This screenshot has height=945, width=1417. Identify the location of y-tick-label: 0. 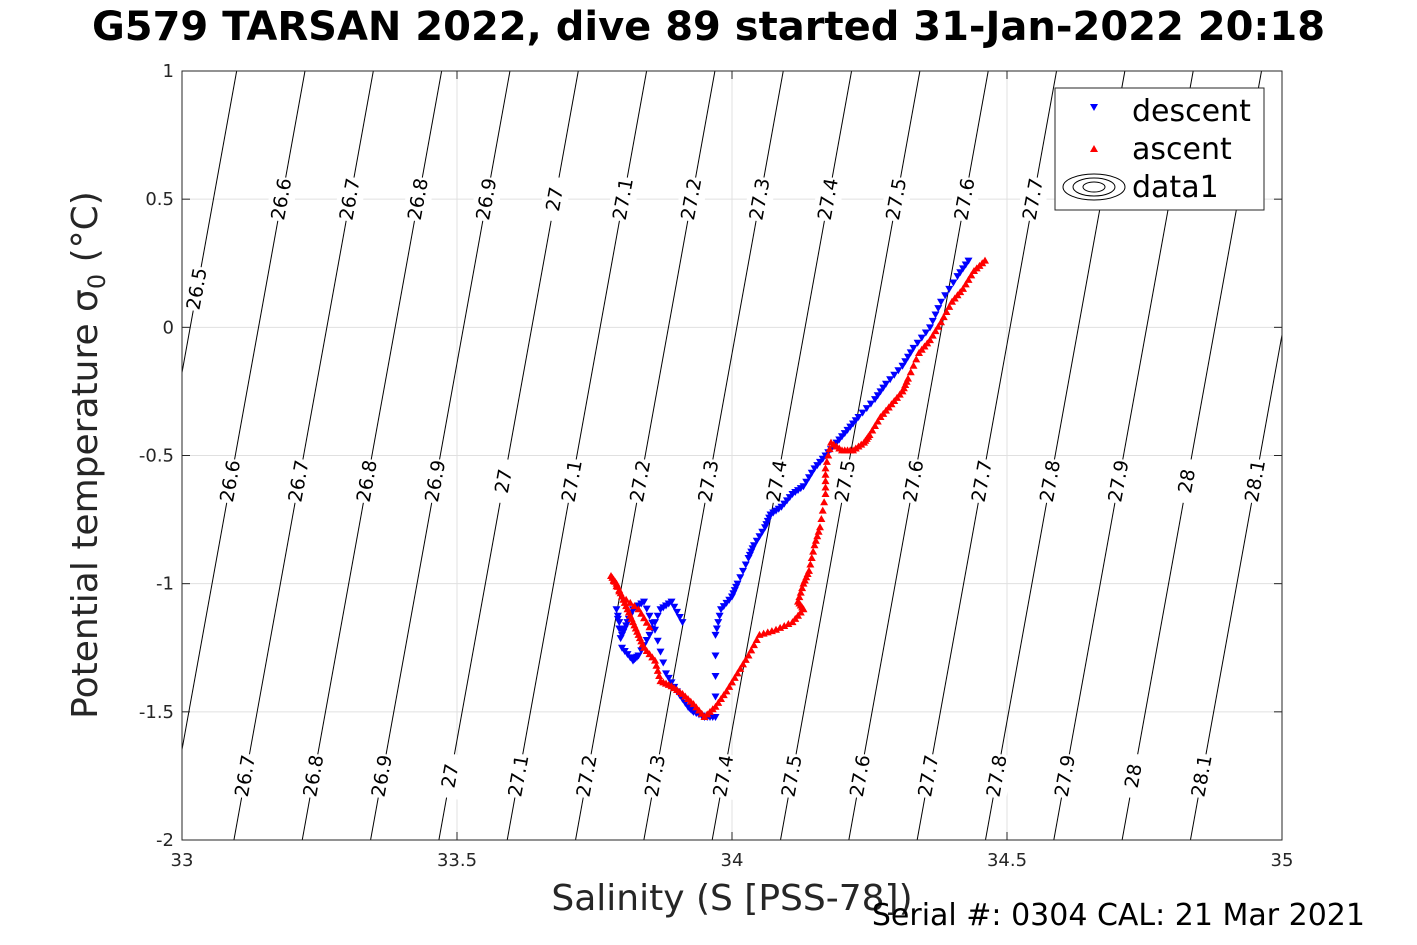
(168, 327).